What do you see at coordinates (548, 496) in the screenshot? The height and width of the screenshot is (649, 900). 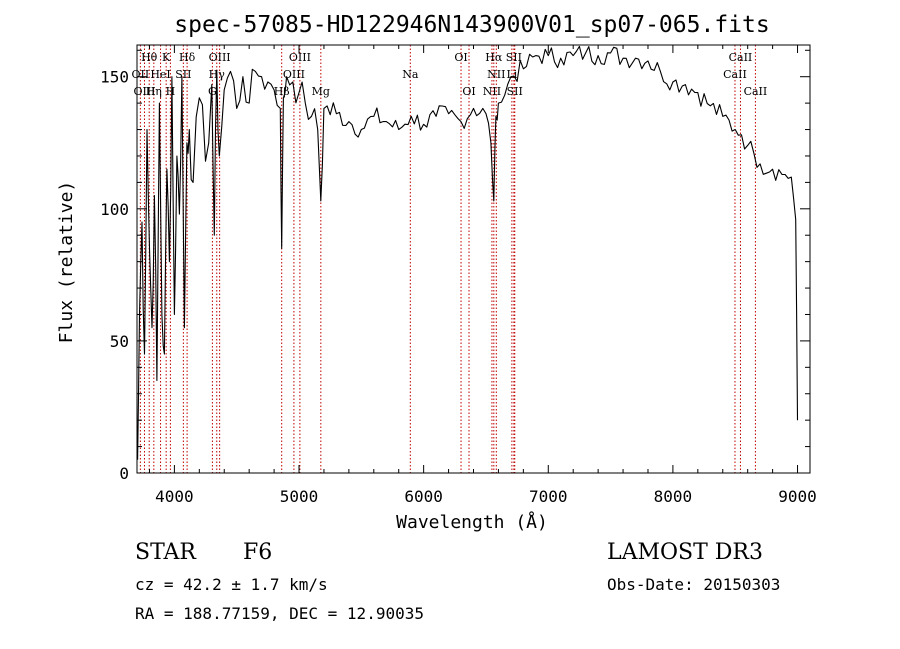 I see `x-tick-label: 7000` at bounding box center [548, 496].